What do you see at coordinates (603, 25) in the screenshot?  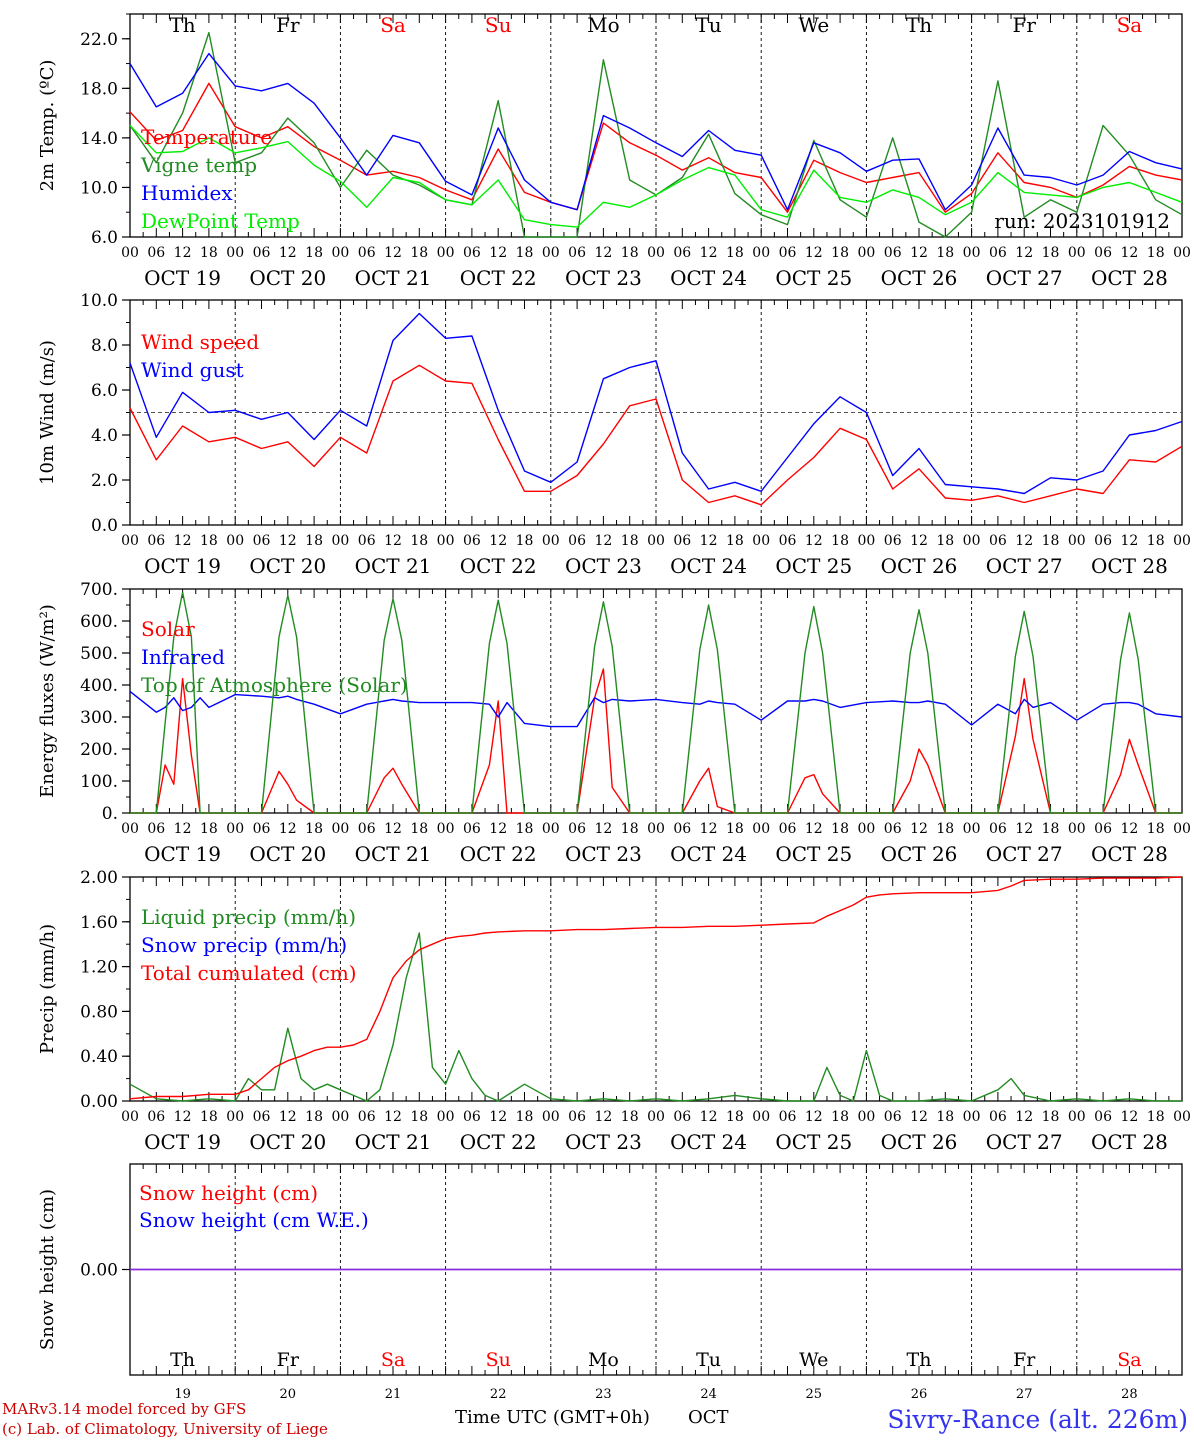 I see `weekday-label: Mo` at bounding box center [603, 25].